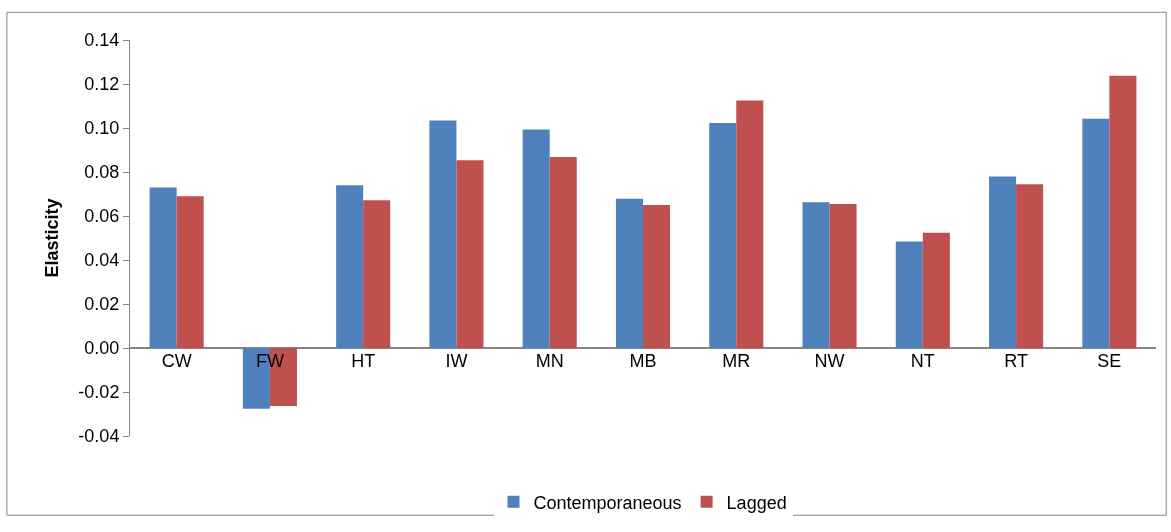 This screenshot has width=1171, height=532. I want to click on y-tick-label: 0.12, so click(102, 84).